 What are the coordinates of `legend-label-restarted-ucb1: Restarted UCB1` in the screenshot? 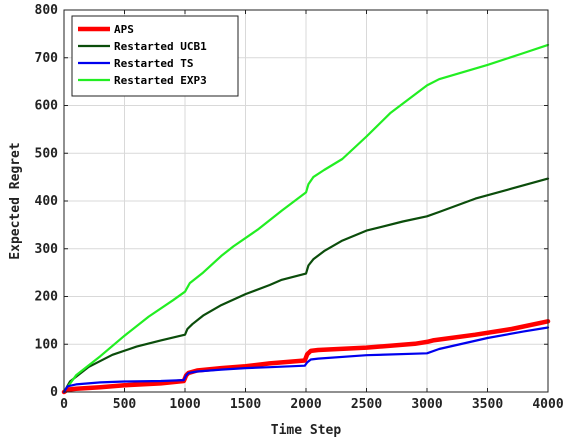 It's located at (160, 46).